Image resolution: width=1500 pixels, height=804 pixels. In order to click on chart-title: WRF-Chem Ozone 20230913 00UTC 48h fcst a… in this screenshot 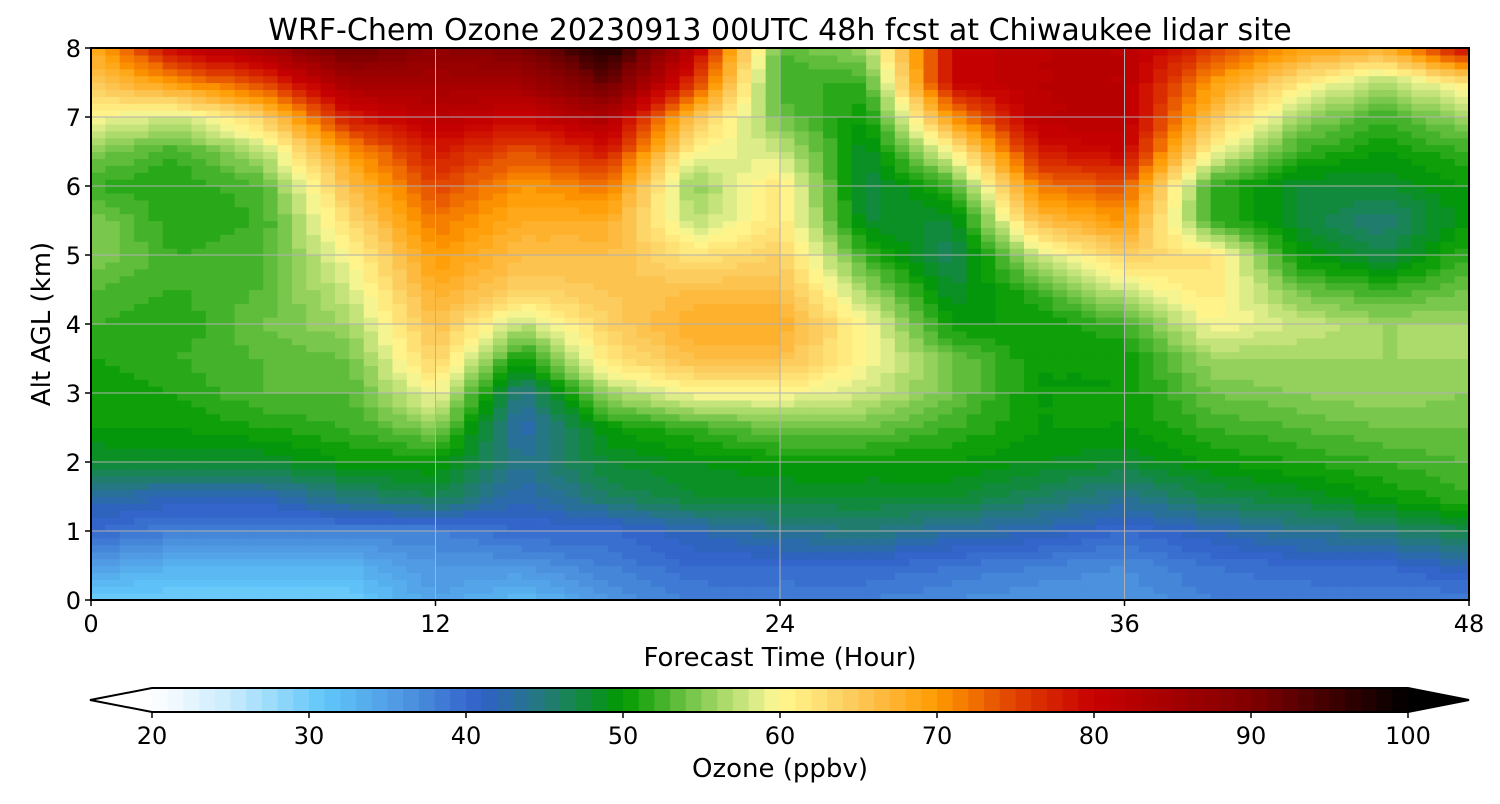, I will do `click(779, 30)`.